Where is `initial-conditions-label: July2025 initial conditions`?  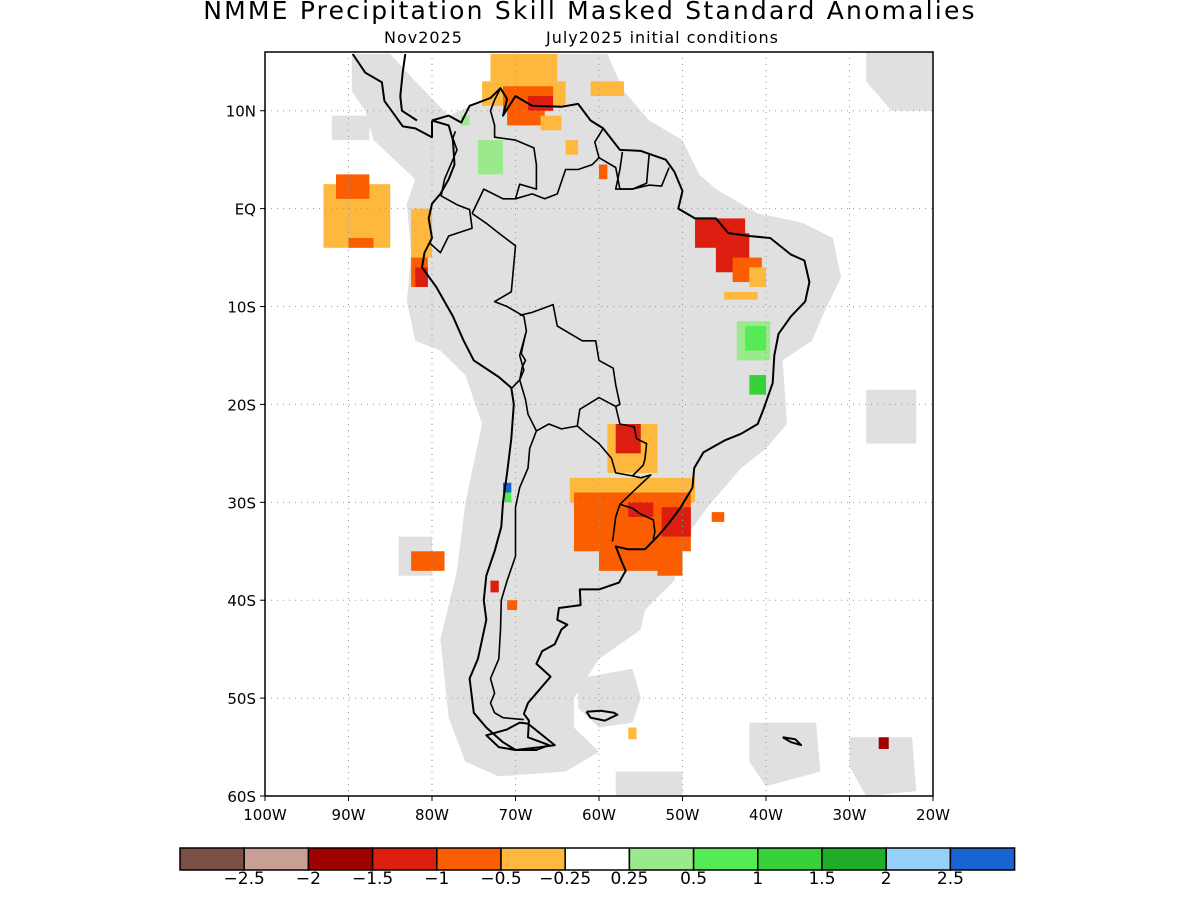 initial-conditions-label: July2025 initial conditions is located at coordinates (662, 37).